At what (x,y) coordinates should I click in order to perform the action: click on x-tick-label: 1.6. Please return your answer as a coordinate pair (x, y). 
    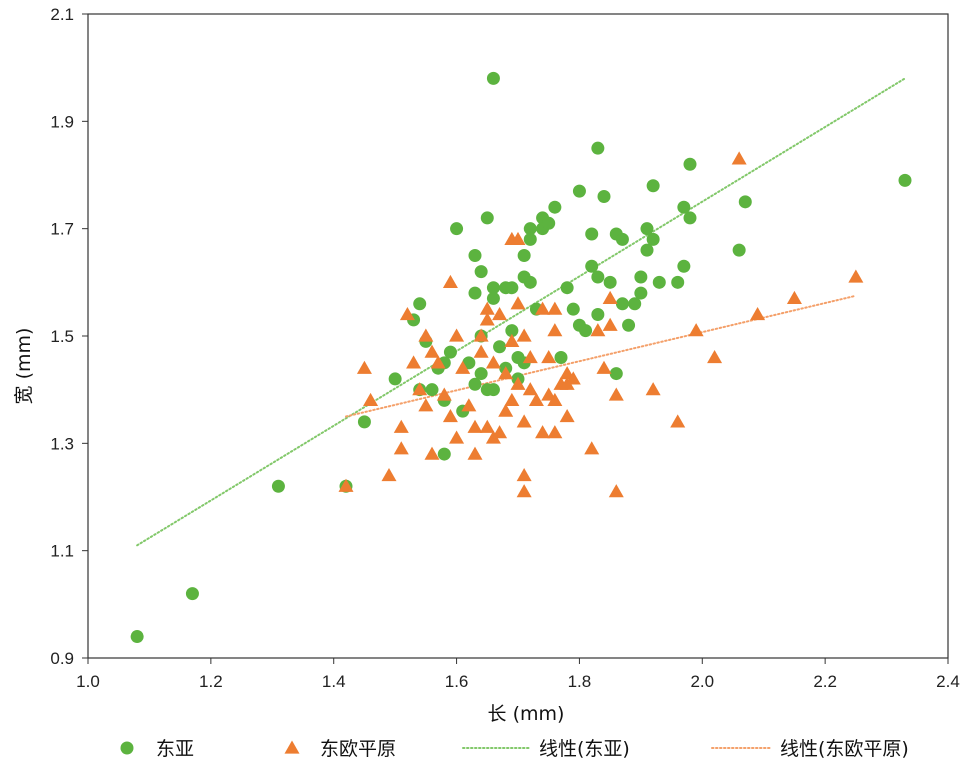
    Looking at the image, I should click on (457, 681).